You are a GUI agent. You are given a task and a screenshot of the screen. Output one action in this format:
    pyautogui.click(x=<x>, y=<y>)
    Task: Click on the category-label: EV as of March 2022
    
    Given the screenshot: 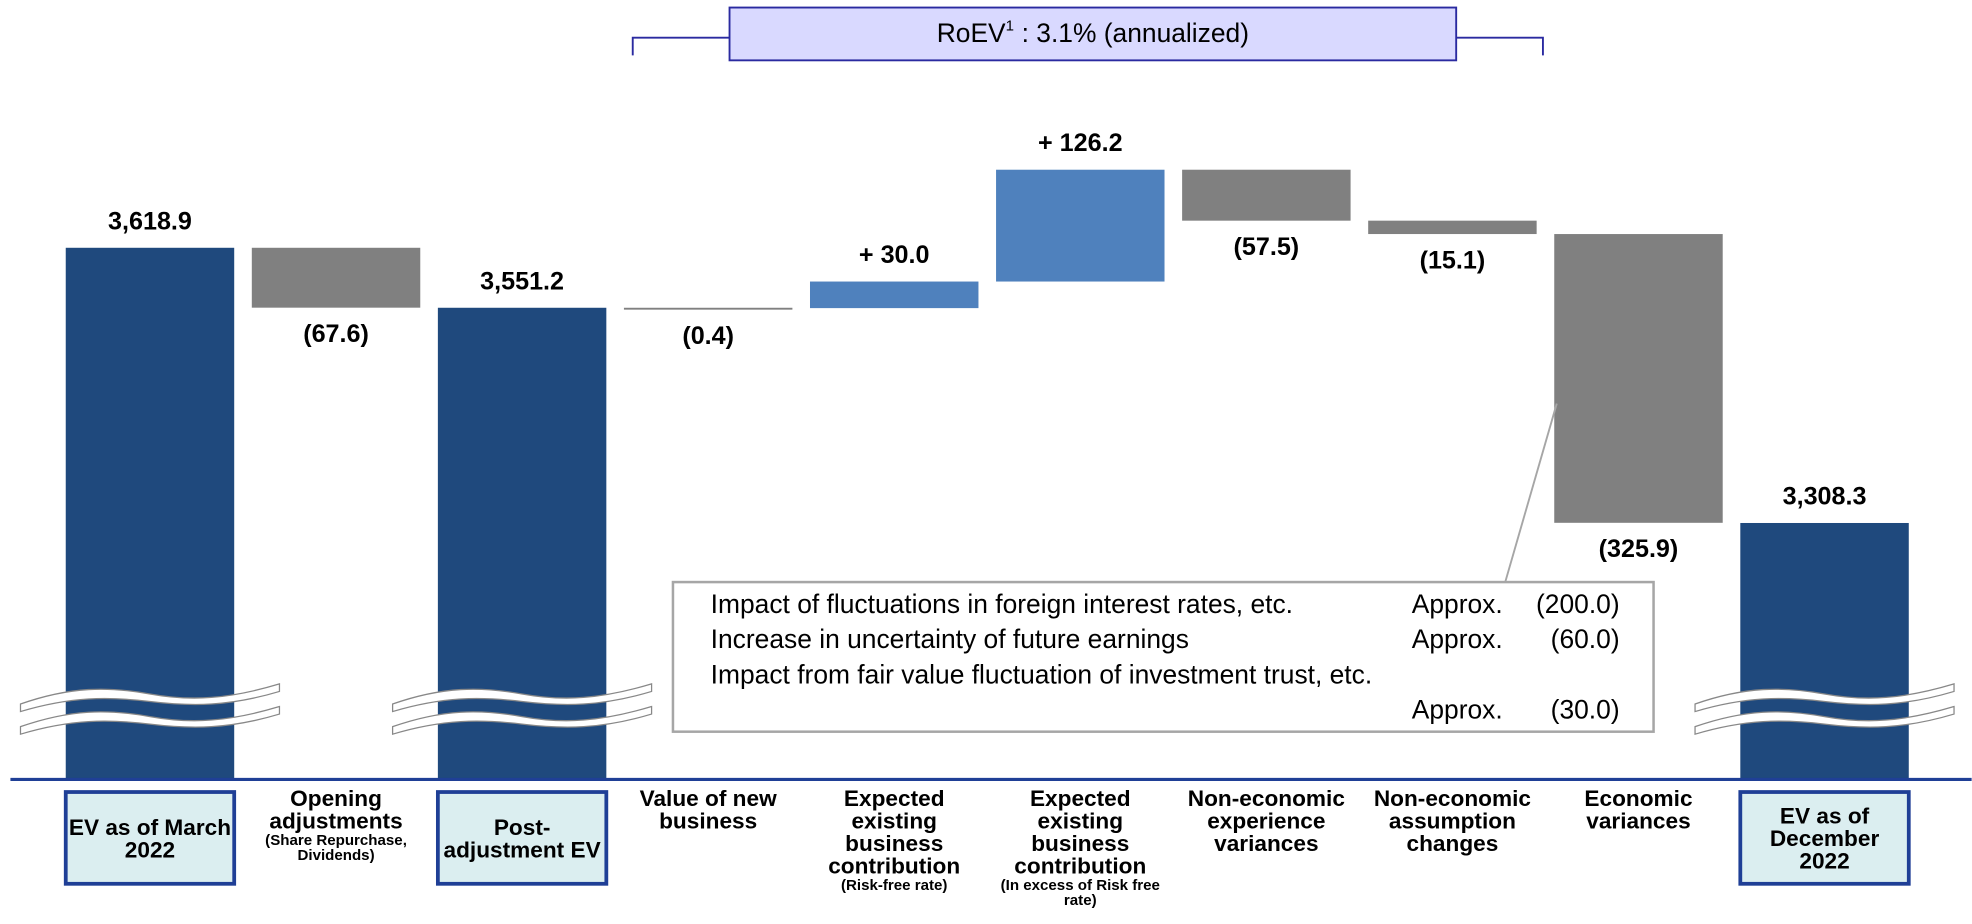 What is the action you would take?
    pyautogui.click(x=150, y=838)
    